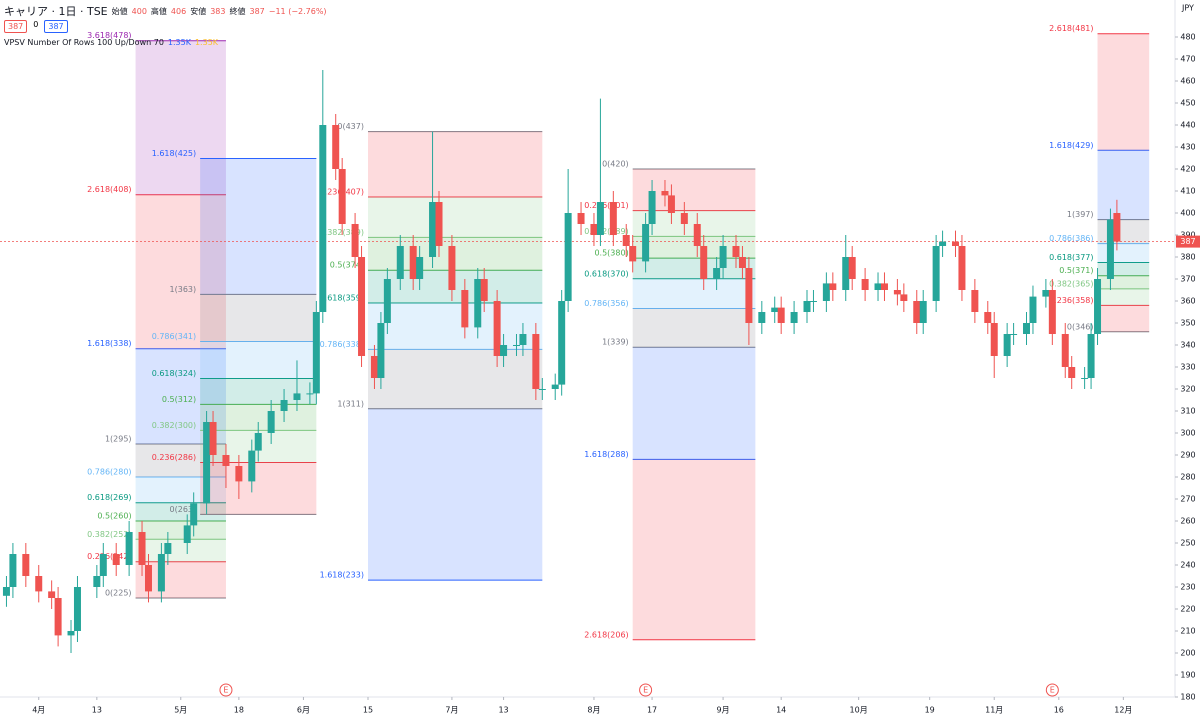  What do you see at coordinates (109, 472) in the screenshot?
I see `fib-label: 0.786(280)` at bounding box center [109, 472].